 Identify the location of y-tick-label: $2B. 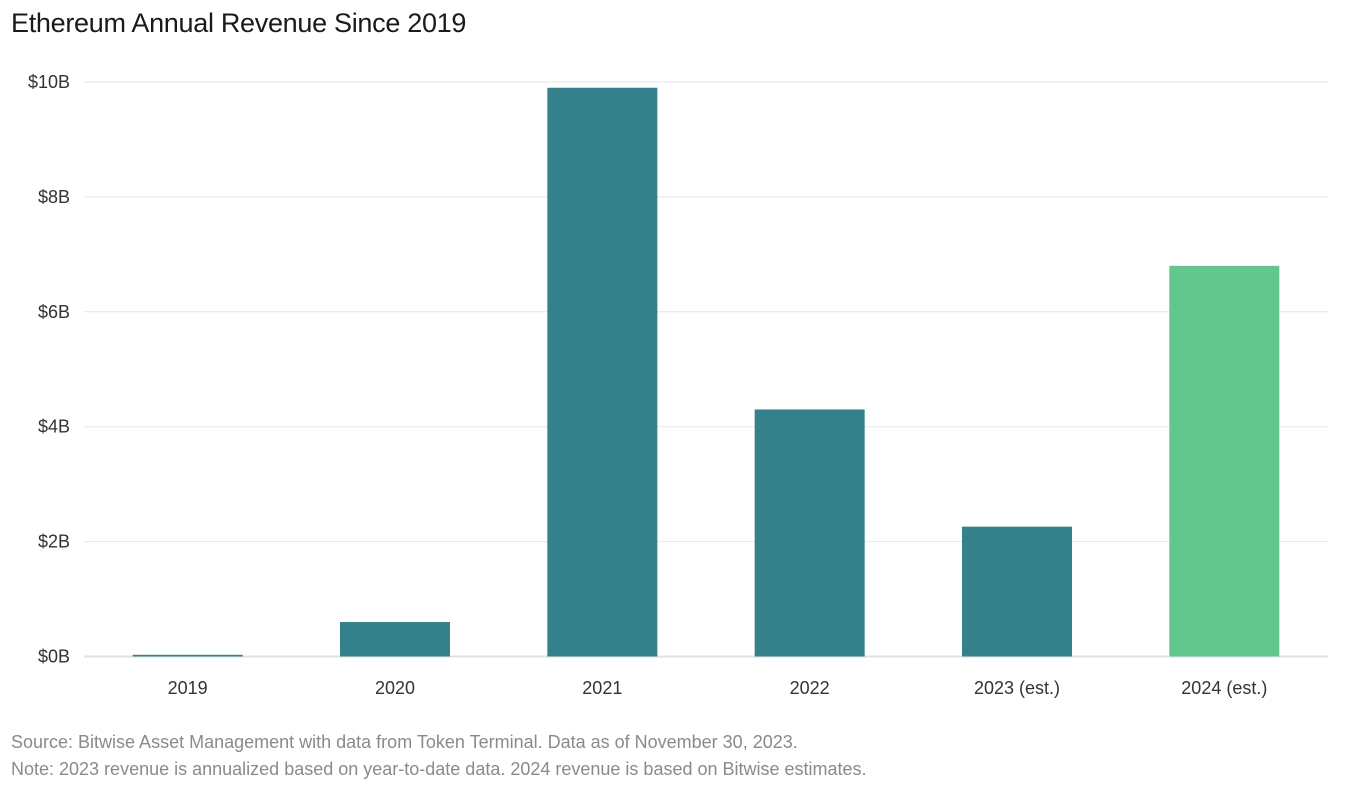
(54, 542).